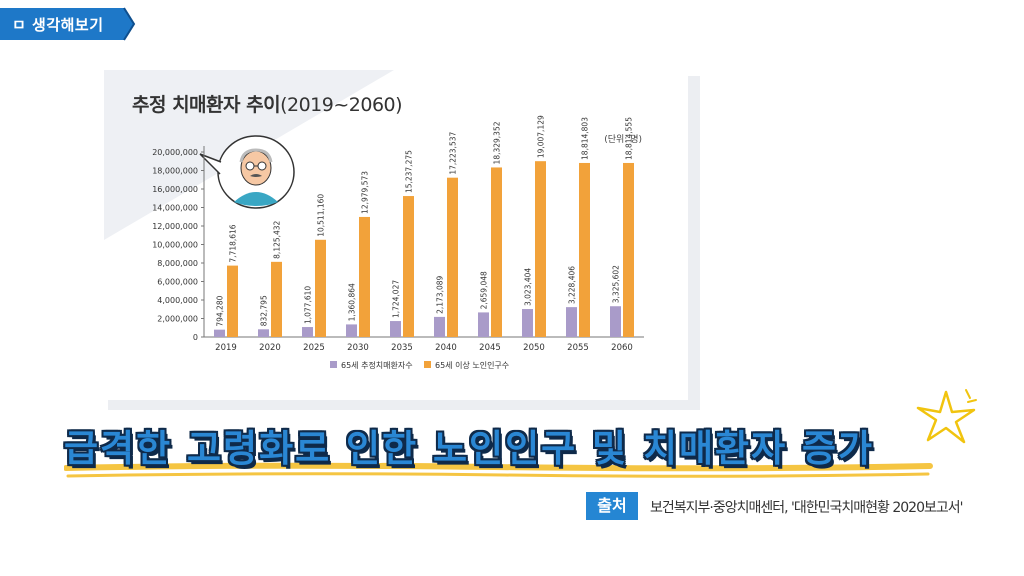 Image resolution: width=1024 pixels, height=576 pixels. I want to click on data-label-elderly: 7,718,616, so click(233, 243).